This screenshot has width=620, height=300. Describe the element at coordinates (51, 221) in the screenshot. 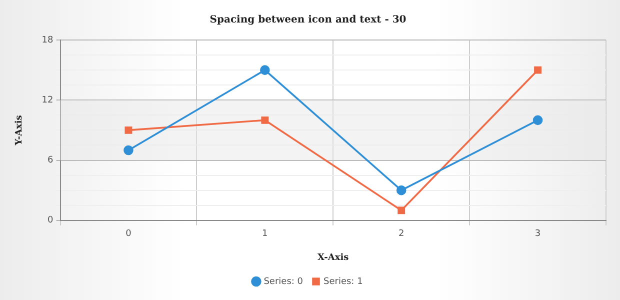

I see `y-tick-label: 0` at that location.